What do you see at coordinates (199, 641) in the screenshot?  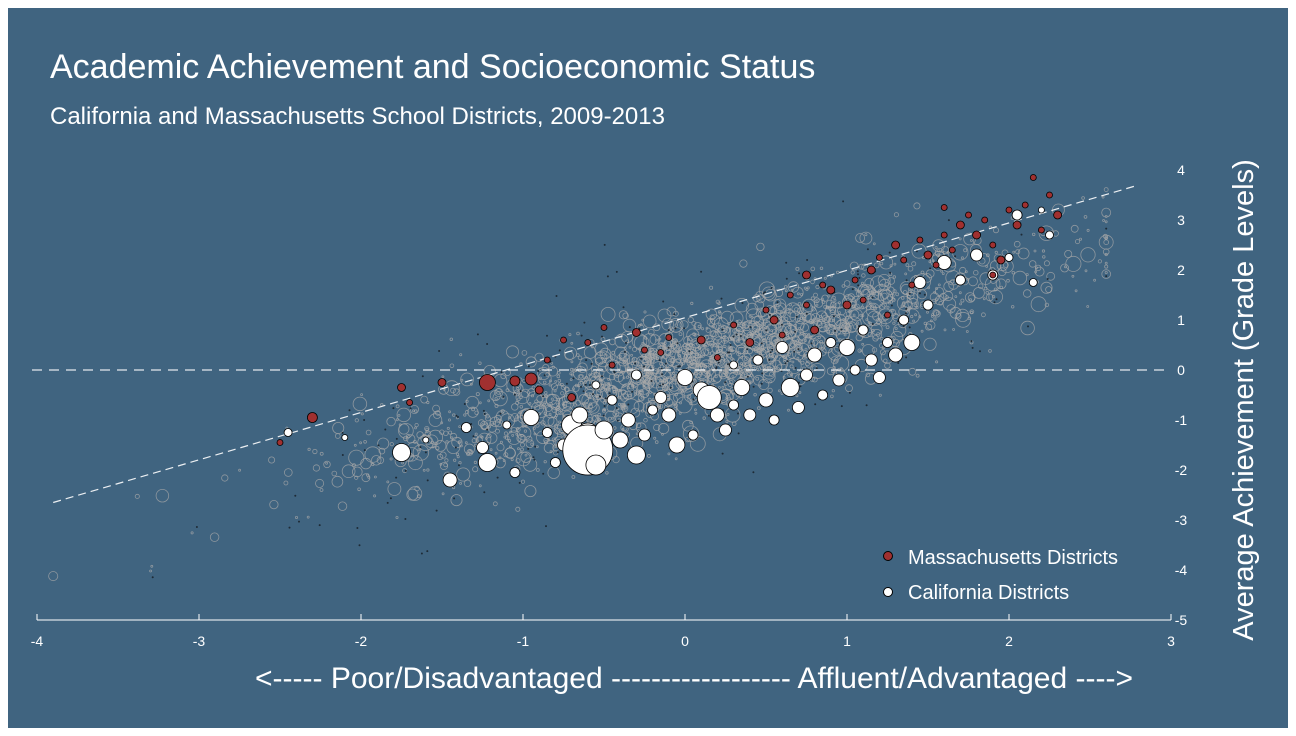 I see `x-tick-label: -3` at bounding box center [199, 641].